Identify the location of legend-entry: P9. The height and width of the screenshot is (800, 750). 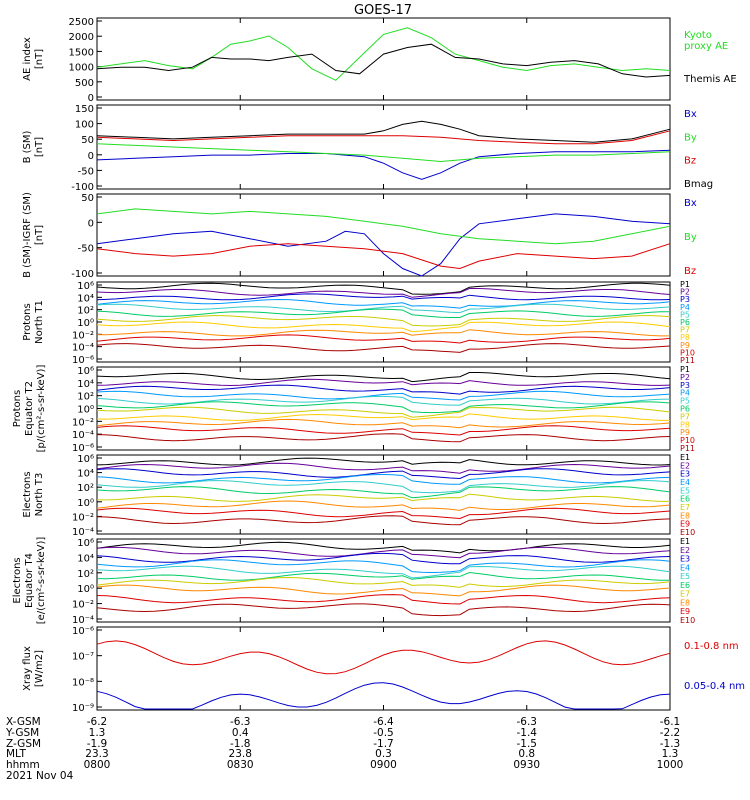
(685, 432).